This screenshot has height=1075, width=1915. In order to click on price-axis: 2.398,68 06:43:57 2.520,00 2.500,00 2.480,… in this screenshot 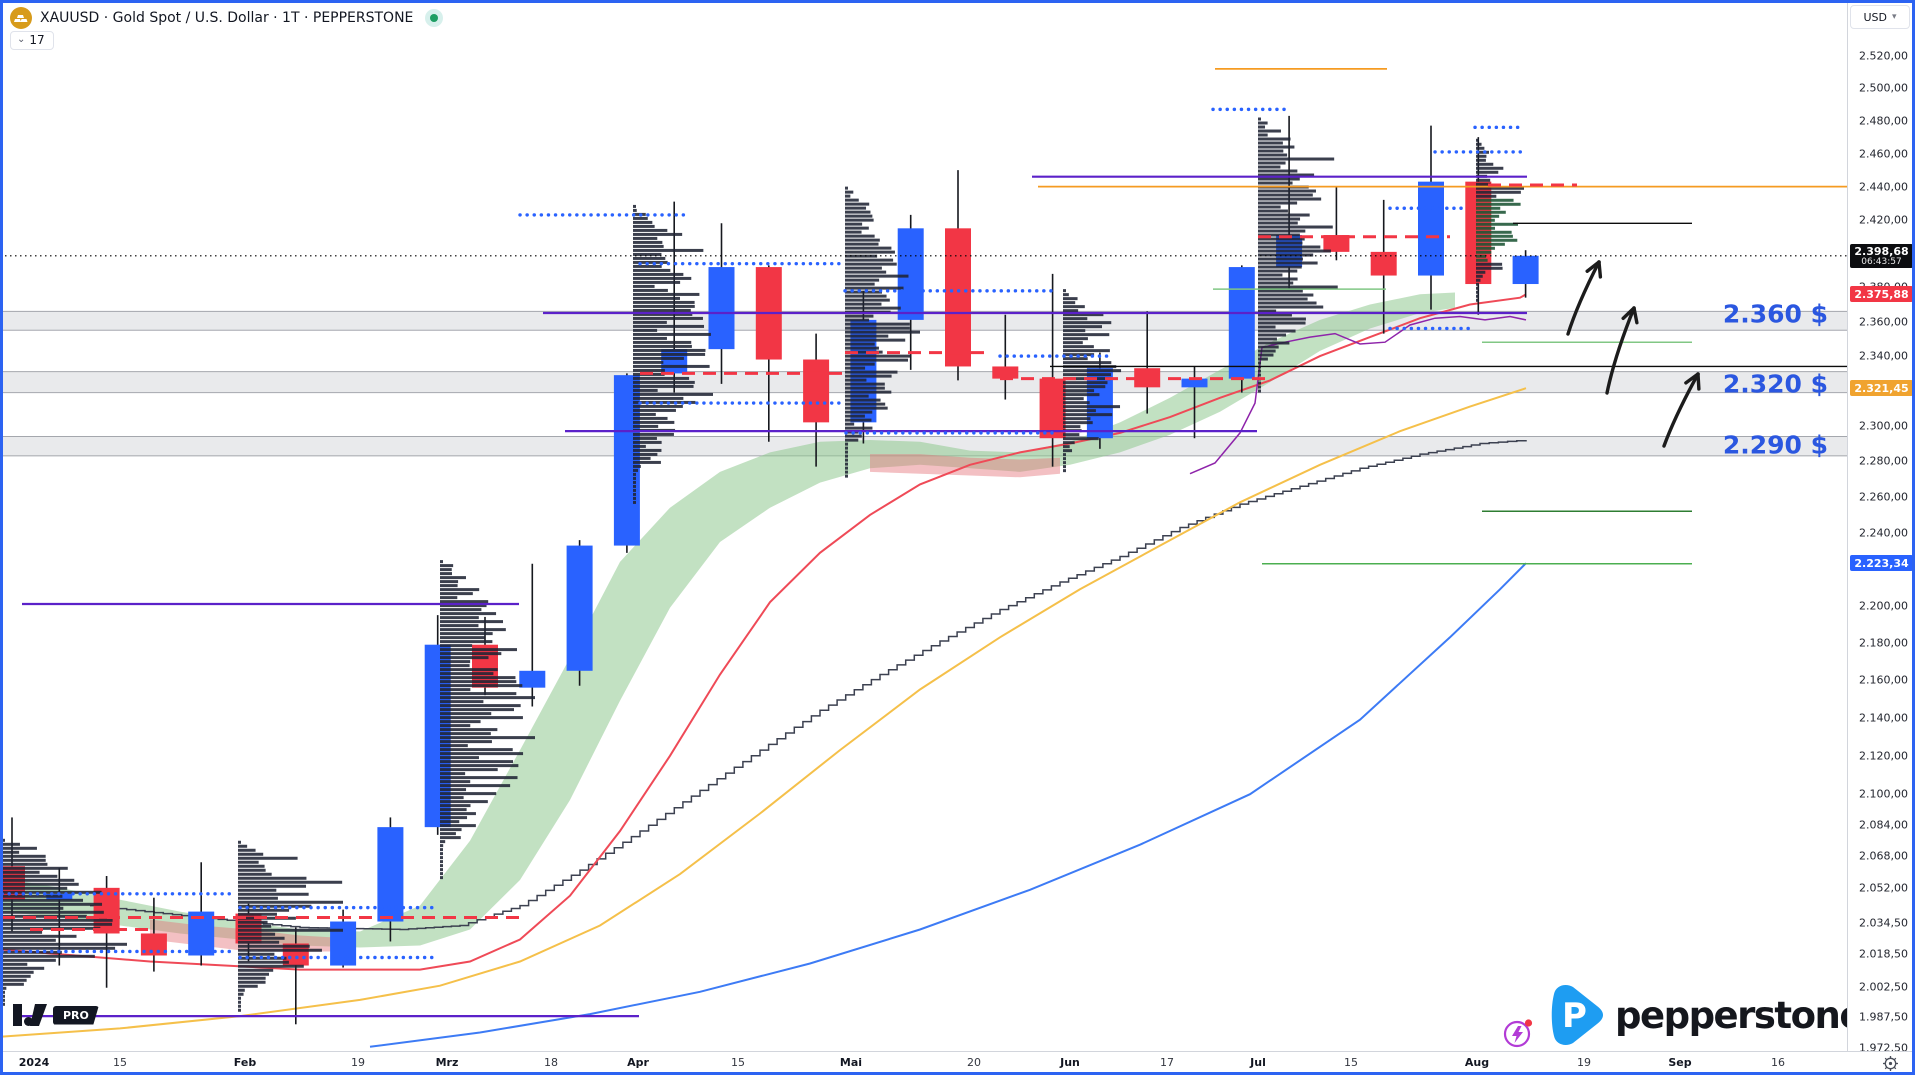, I will do `click(1881, 527)`.